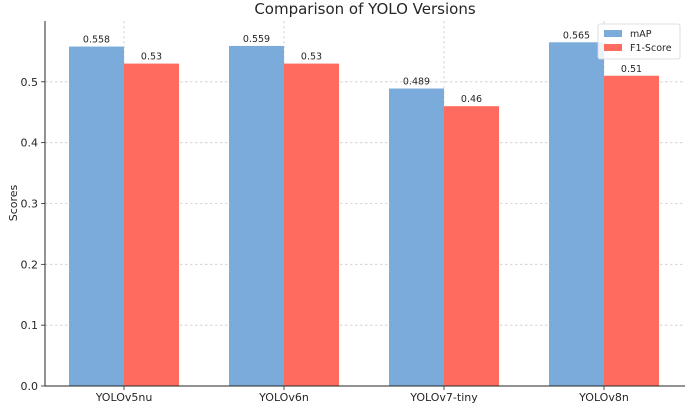  I want to click on x-tick-label: YOLOv7-tiny, so click(443, 397).